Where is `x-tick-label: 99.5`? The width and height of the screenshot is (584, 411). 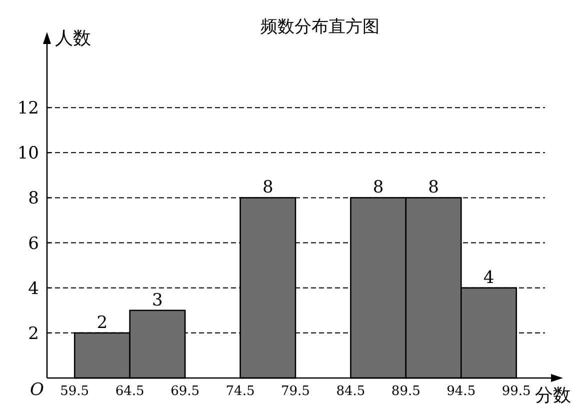 x-tick-label: 99.5 is located at coordinates (516, 391).